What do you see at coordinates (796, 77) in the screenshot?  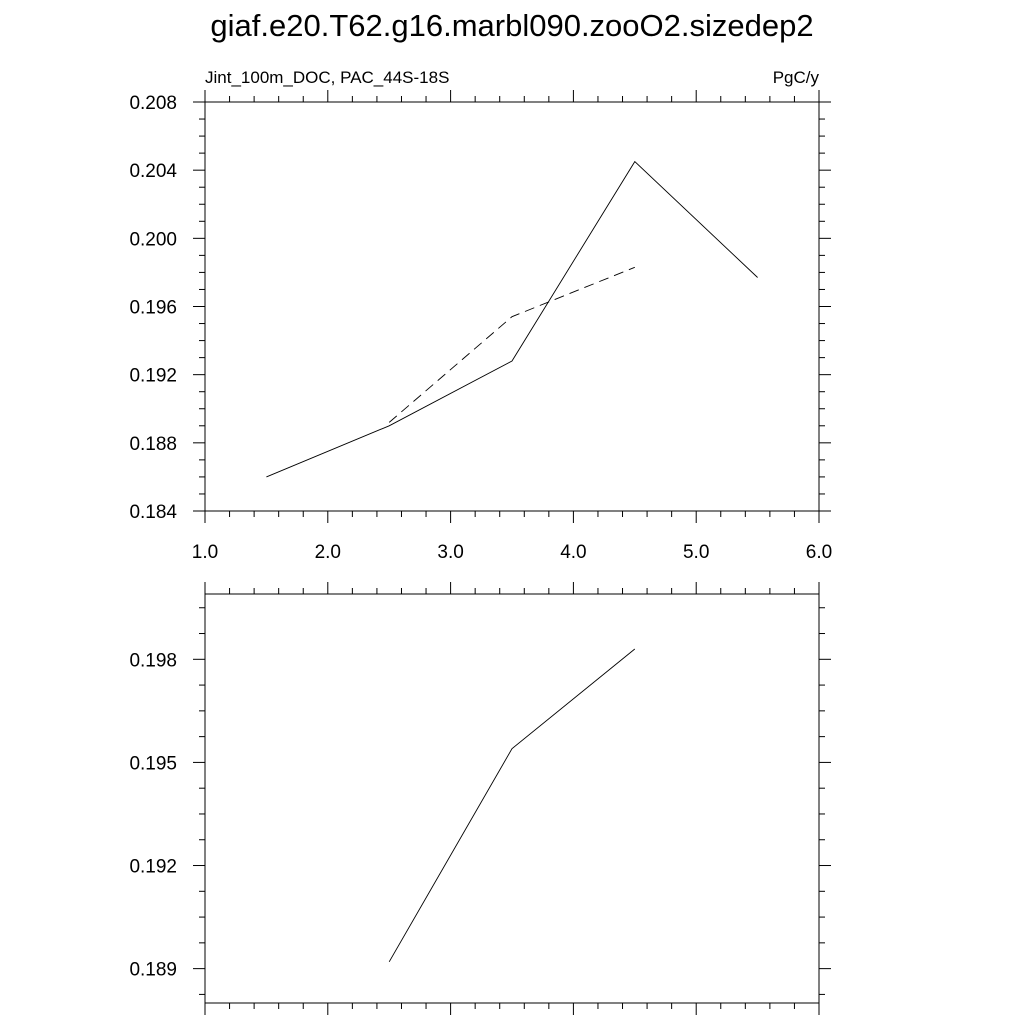 I see `top-units-label: PgC/y` at bounding box center [796, 77].